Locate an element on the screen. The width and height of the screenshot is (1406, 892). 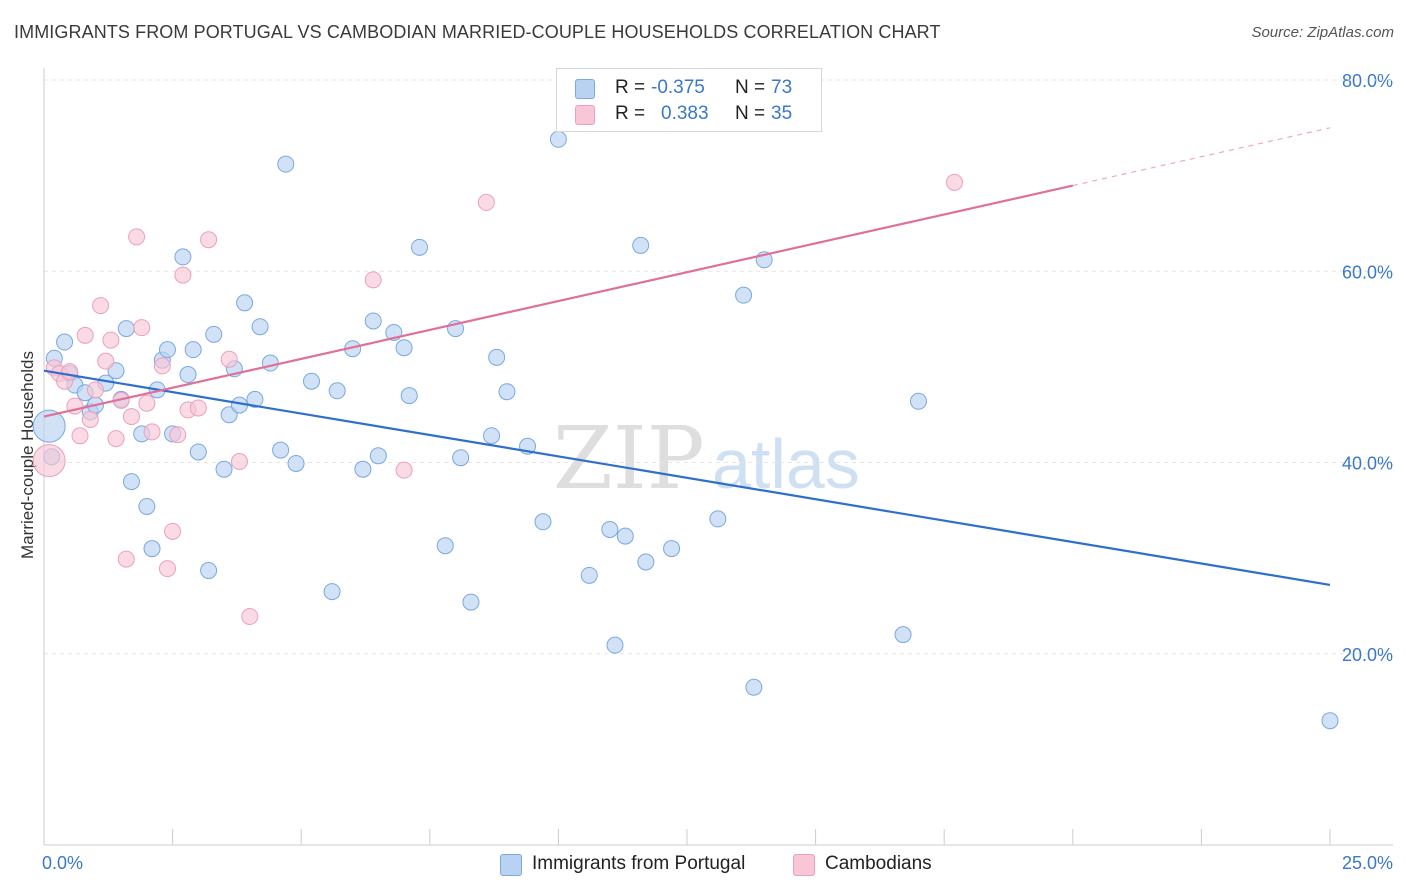
correlation-legend: R = -0.375 N = 73 R = 0.383 N = 35 is located at coordinates (689, 100).